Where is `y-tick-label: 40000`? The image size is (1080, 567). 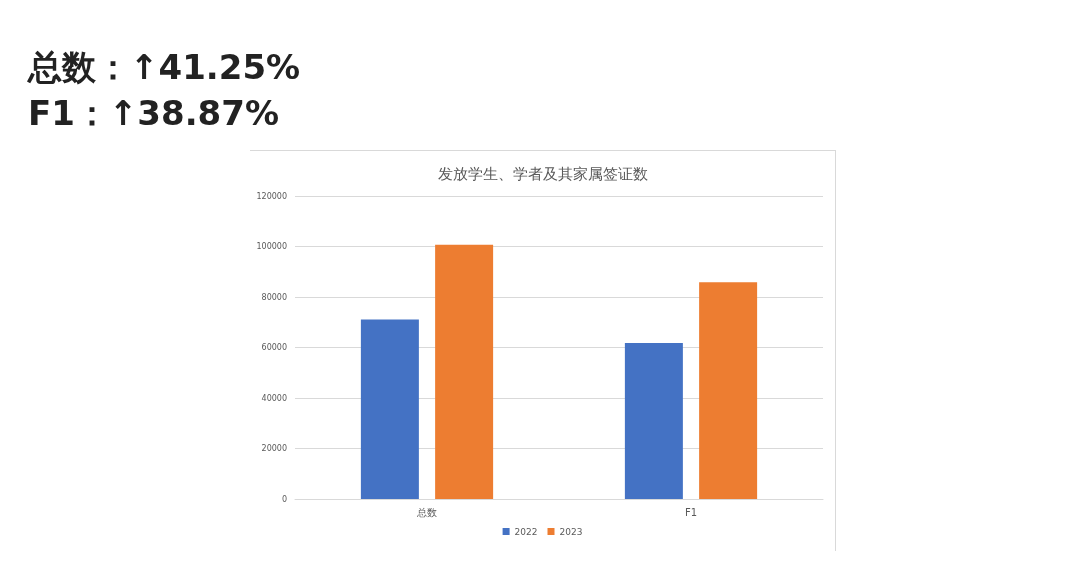
y-tick-label: 40000 is located at coordinates (274, 398).